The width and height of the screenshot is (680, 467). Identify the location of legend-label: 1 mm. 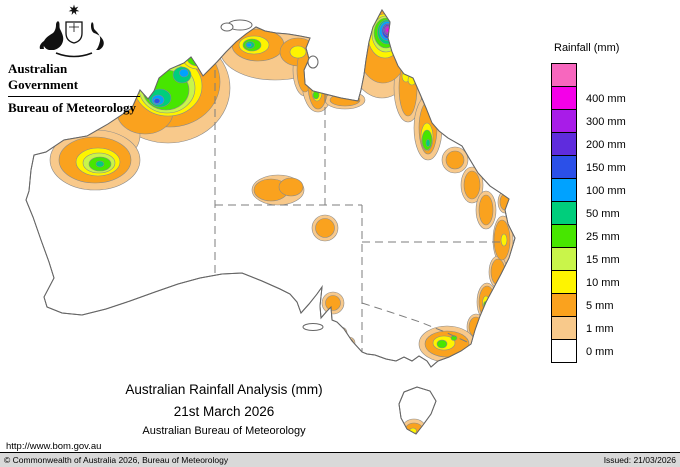
(600, 328).